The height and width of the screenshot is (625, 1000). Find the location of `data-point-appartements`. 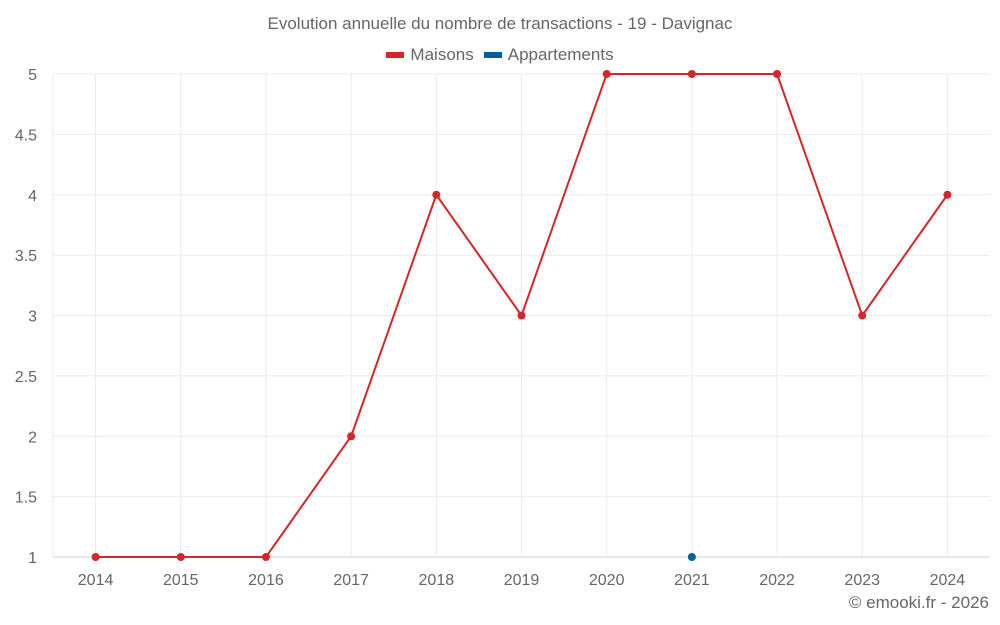

data-point-appartements is located at coordinates (691, 557).